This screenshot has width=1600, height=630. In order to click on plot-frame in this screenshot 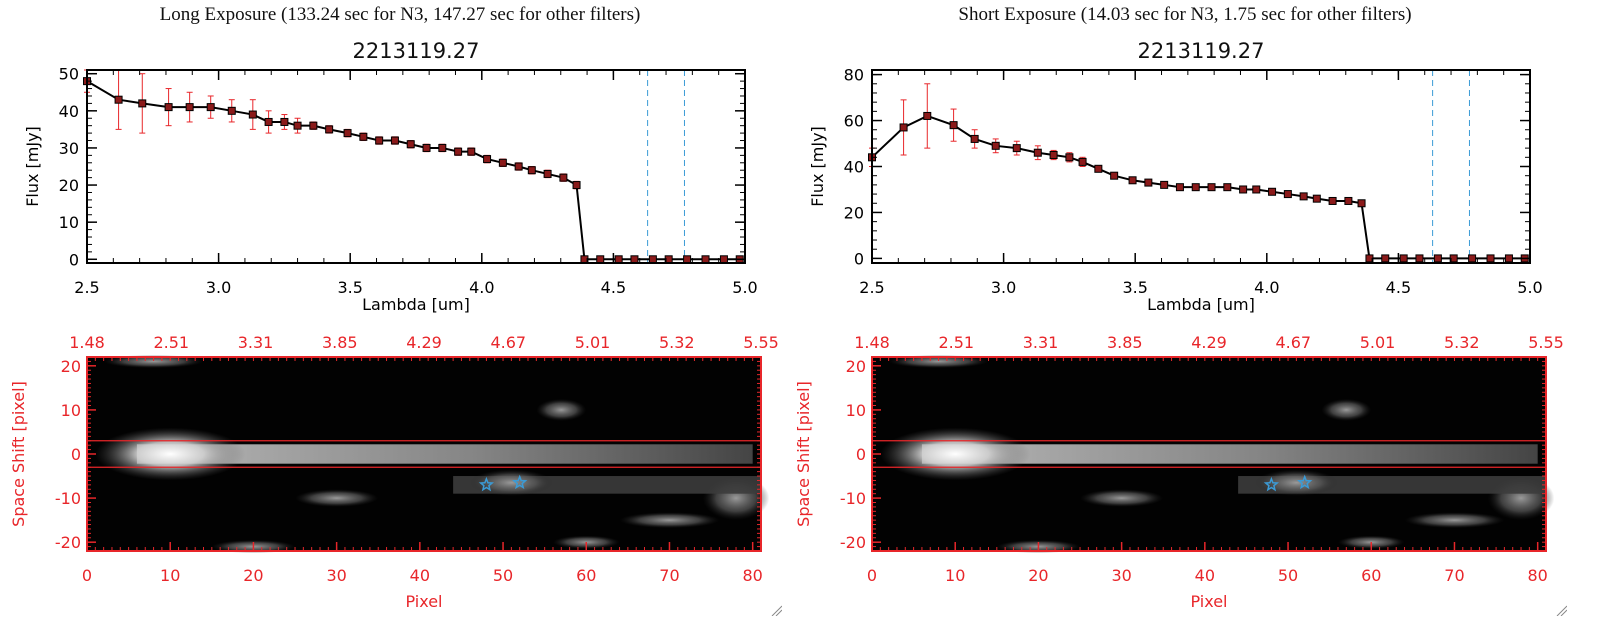, I will do `click(416, 166)`.